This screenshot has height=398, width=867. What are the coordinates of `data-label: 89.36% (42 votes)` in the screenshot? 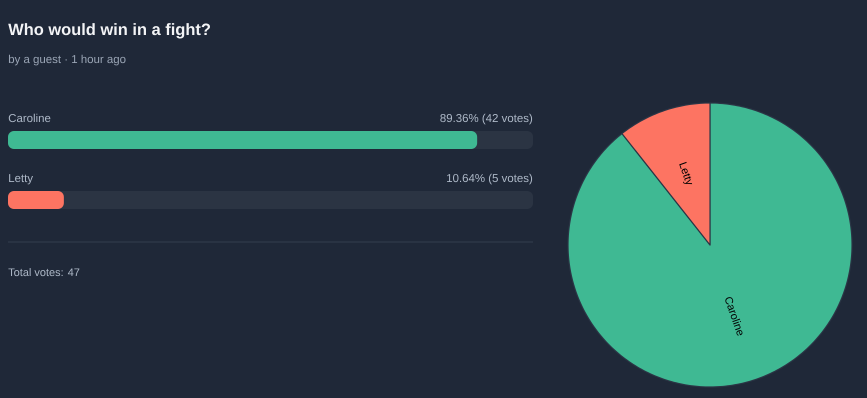 It's located at (486, 119).